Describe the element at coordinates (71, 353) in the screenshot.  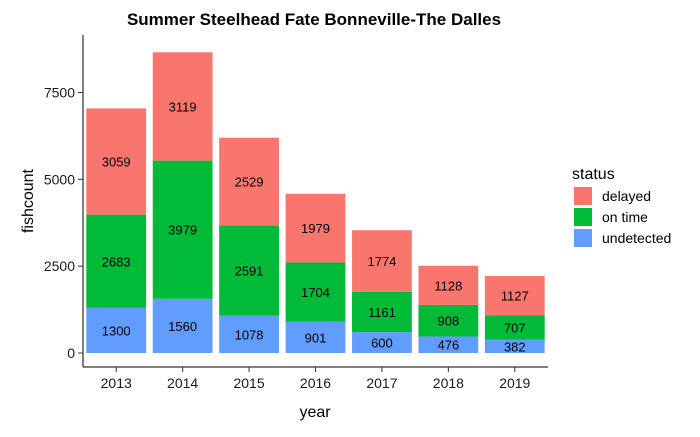
I see `y-tick-label-0: 0` at that location.